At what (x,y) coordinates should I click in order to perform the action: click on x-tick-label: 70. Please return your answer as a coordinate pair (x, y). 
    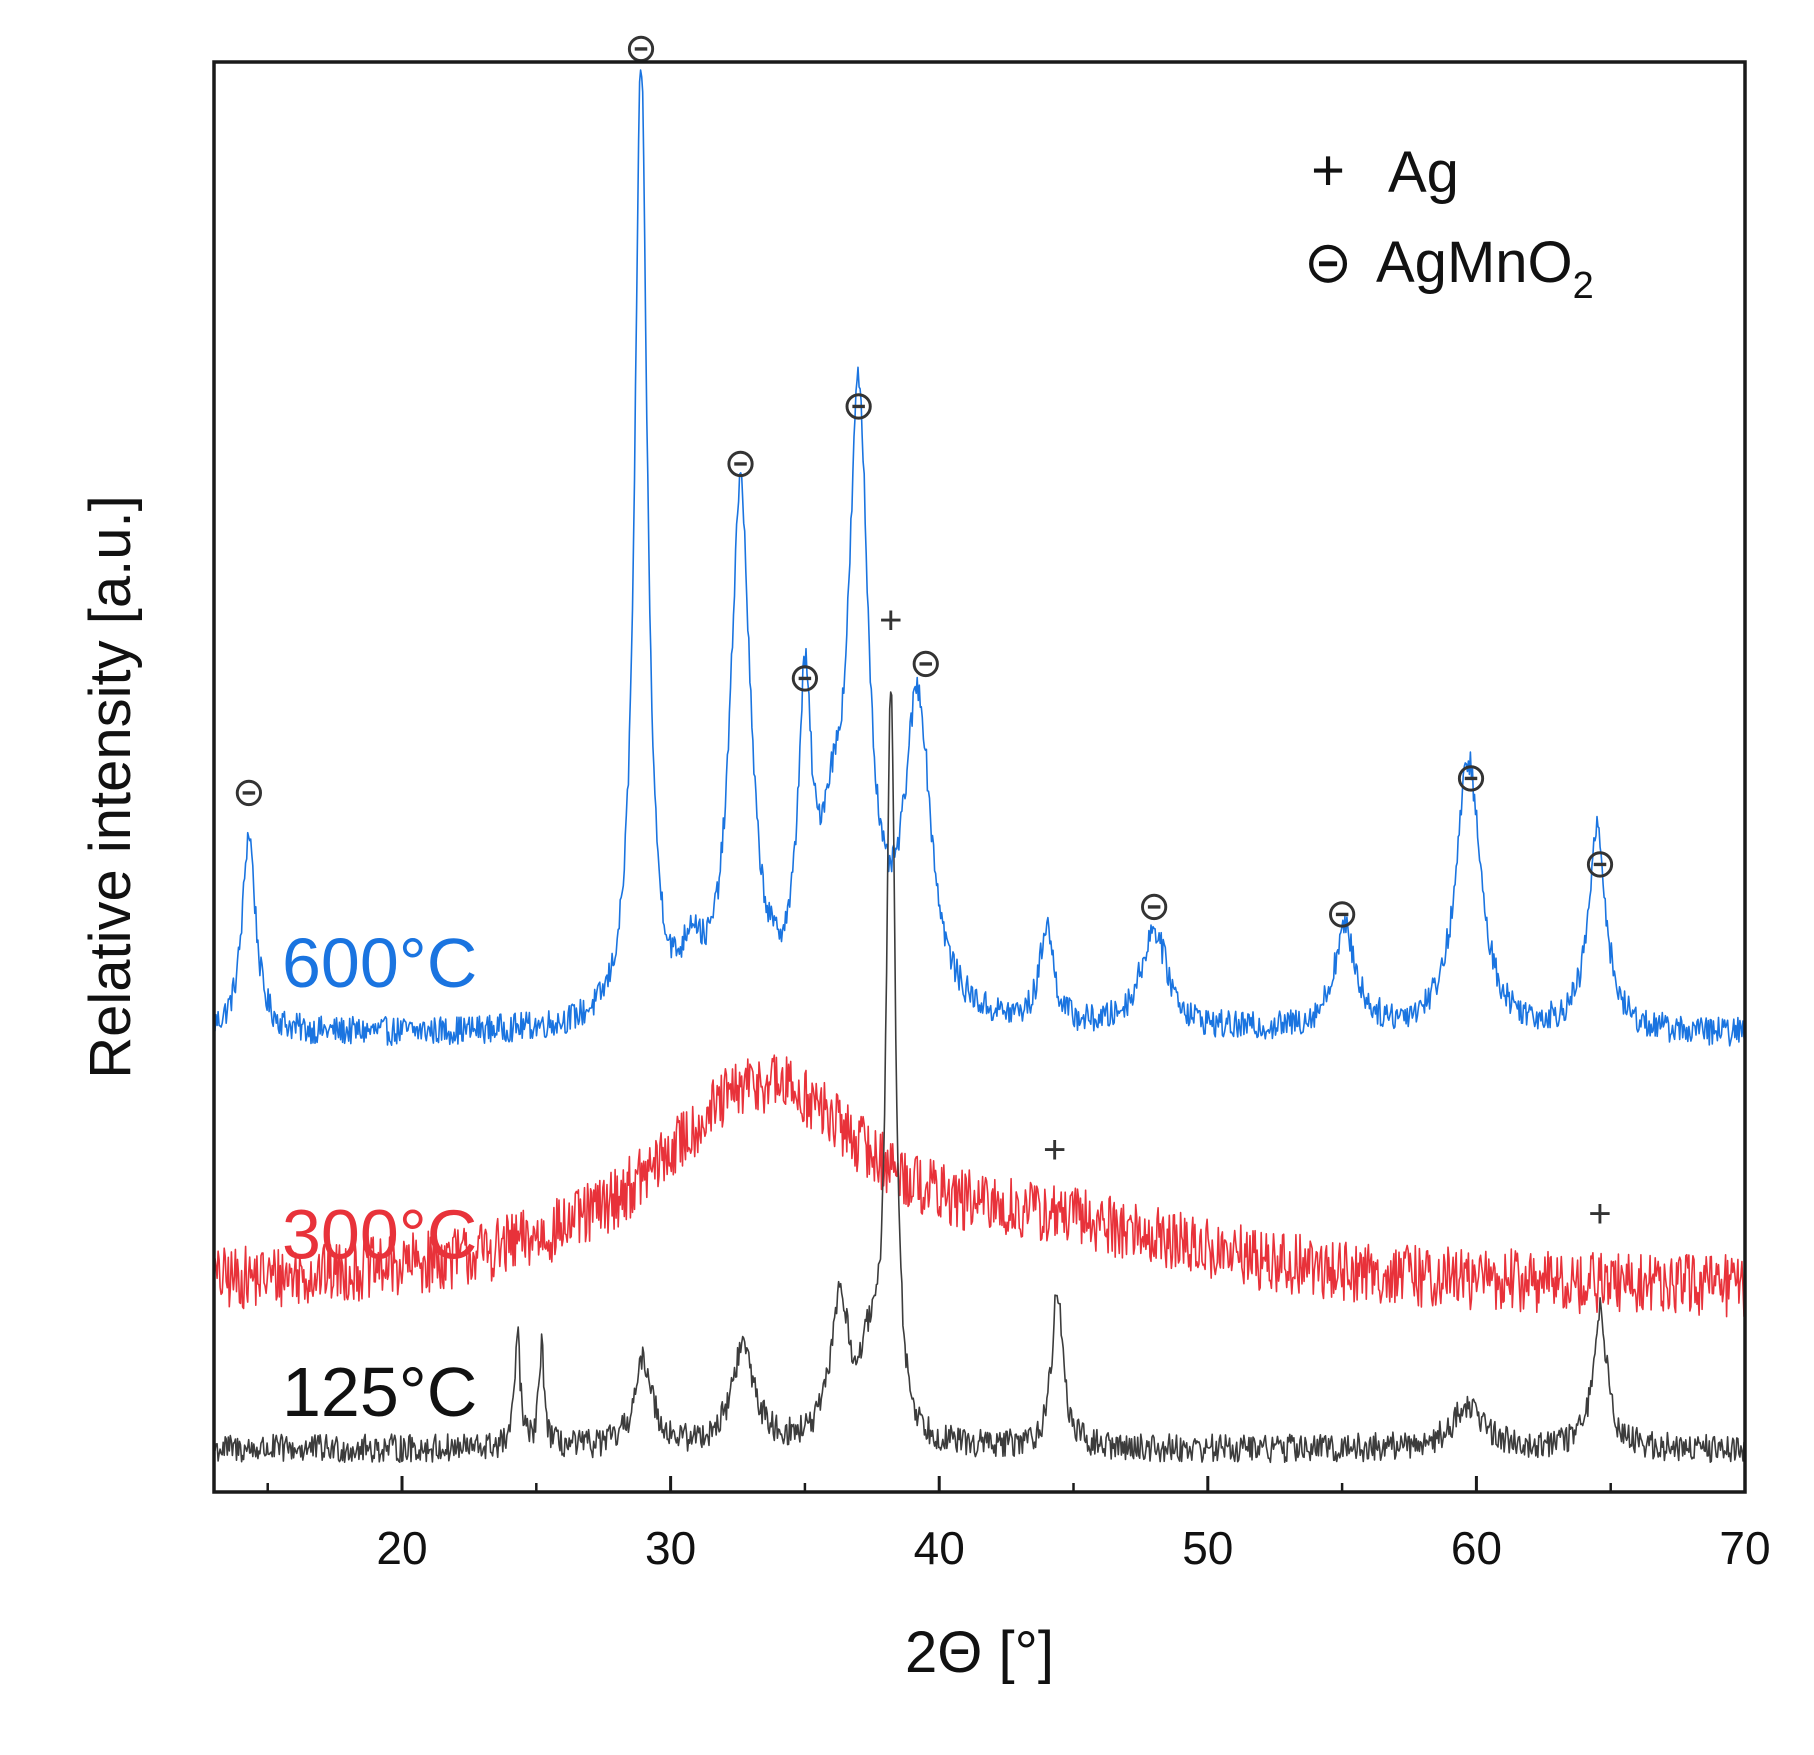
    Looking at the image, I should click on (1744, 1548).